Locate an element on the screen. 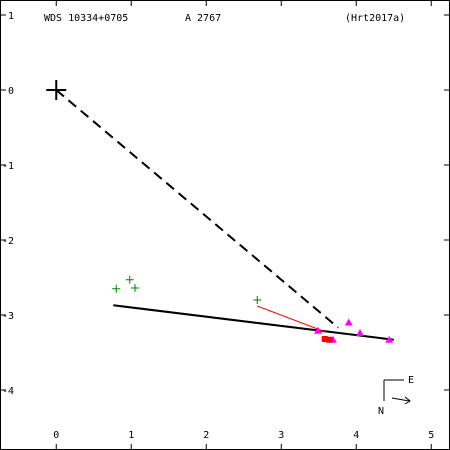  discoverer-label: A 2767 is located at coordinates (203, 18).